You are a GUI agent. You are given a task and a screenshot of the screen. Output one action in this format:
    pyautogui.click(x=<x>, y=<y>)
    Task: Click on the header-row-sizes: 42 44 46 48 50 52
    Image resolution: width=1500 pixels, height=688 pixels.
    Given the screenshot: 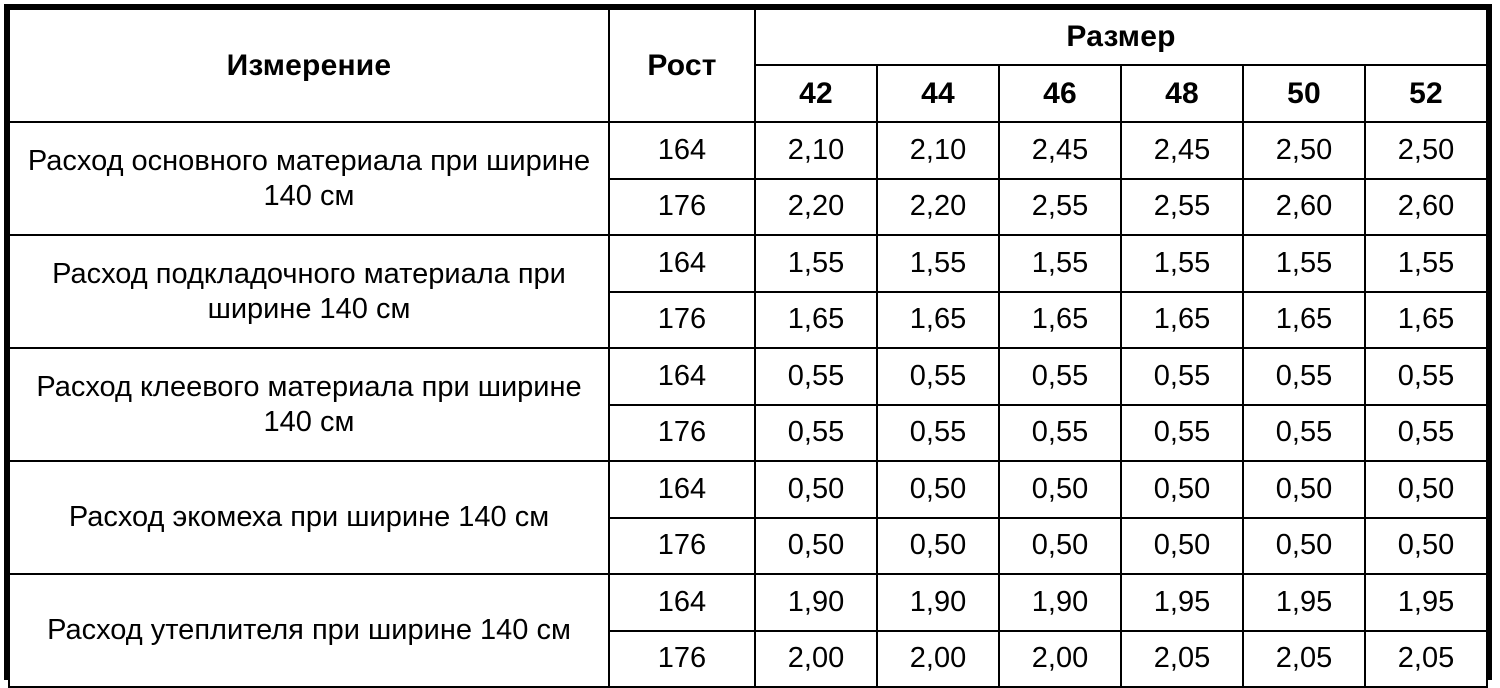 What is the action you would take?
    pyautogui.click(x=748, y=93)
    